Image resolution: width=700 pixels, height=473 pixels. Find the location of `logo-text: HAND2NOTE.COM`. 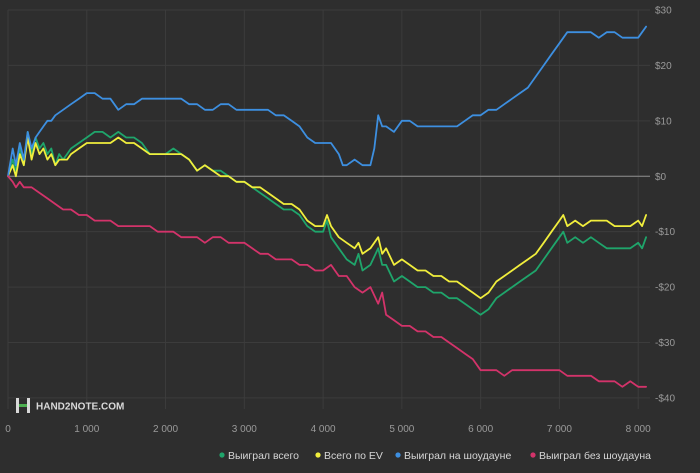

logo-text: HAND2NOTE.COM is located at coordinates (80, 407).